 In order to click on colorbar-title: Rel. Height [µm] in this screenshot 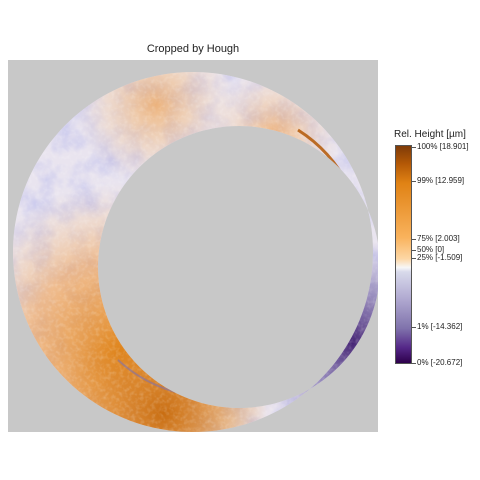, I will do `click(430, 134)`.